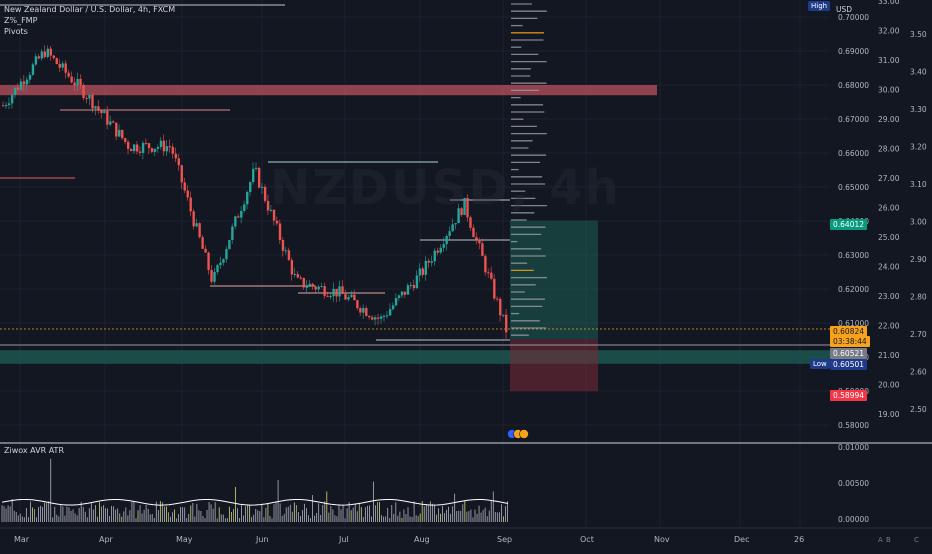  What do you see at coordinates (529, 169) in the screenshot?
I see `volume-profile` at bounding box center [529, 169].